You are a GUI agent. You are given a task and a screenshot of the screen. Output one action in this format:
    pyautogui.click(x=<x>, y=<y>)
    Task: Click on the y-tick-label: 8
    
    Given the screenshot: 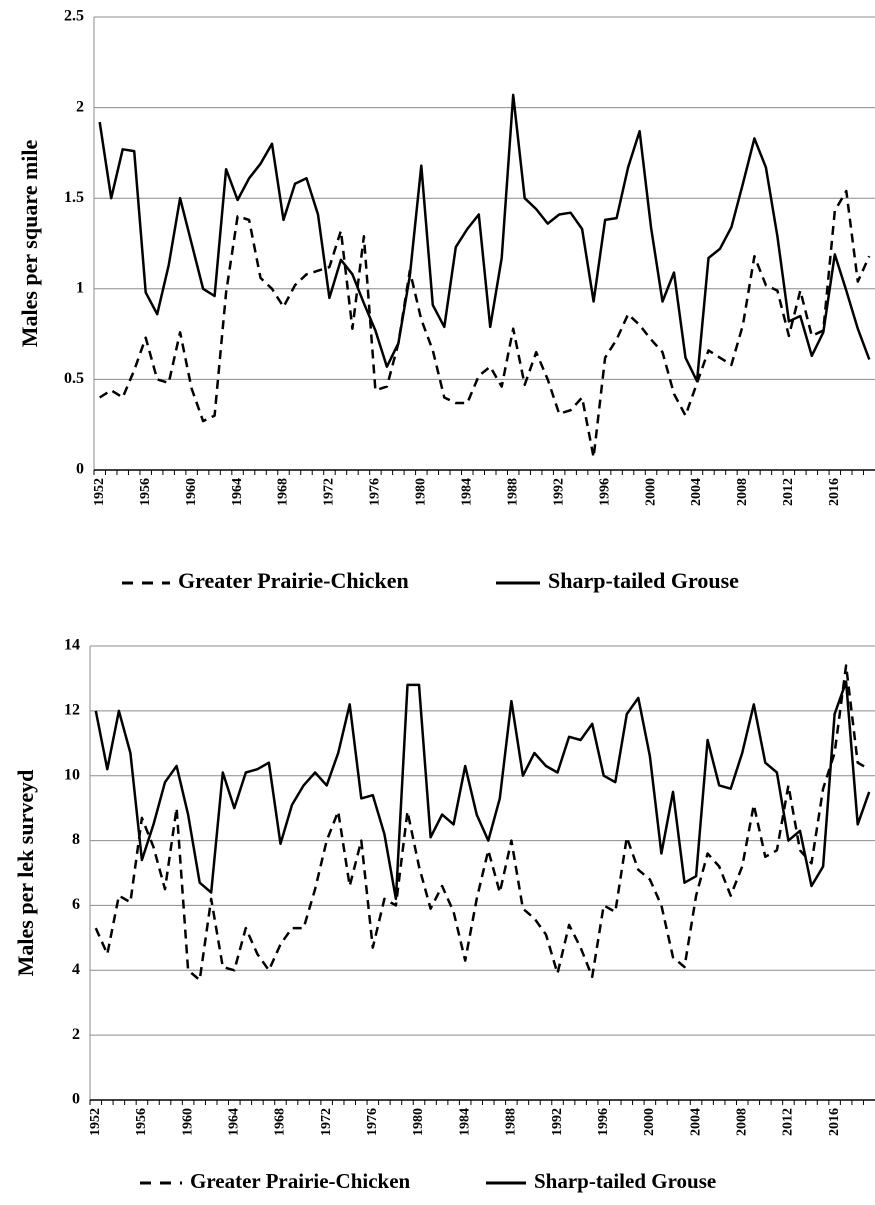 What is the action you would take?
    pyautogui.click(x=76, y=839)
    